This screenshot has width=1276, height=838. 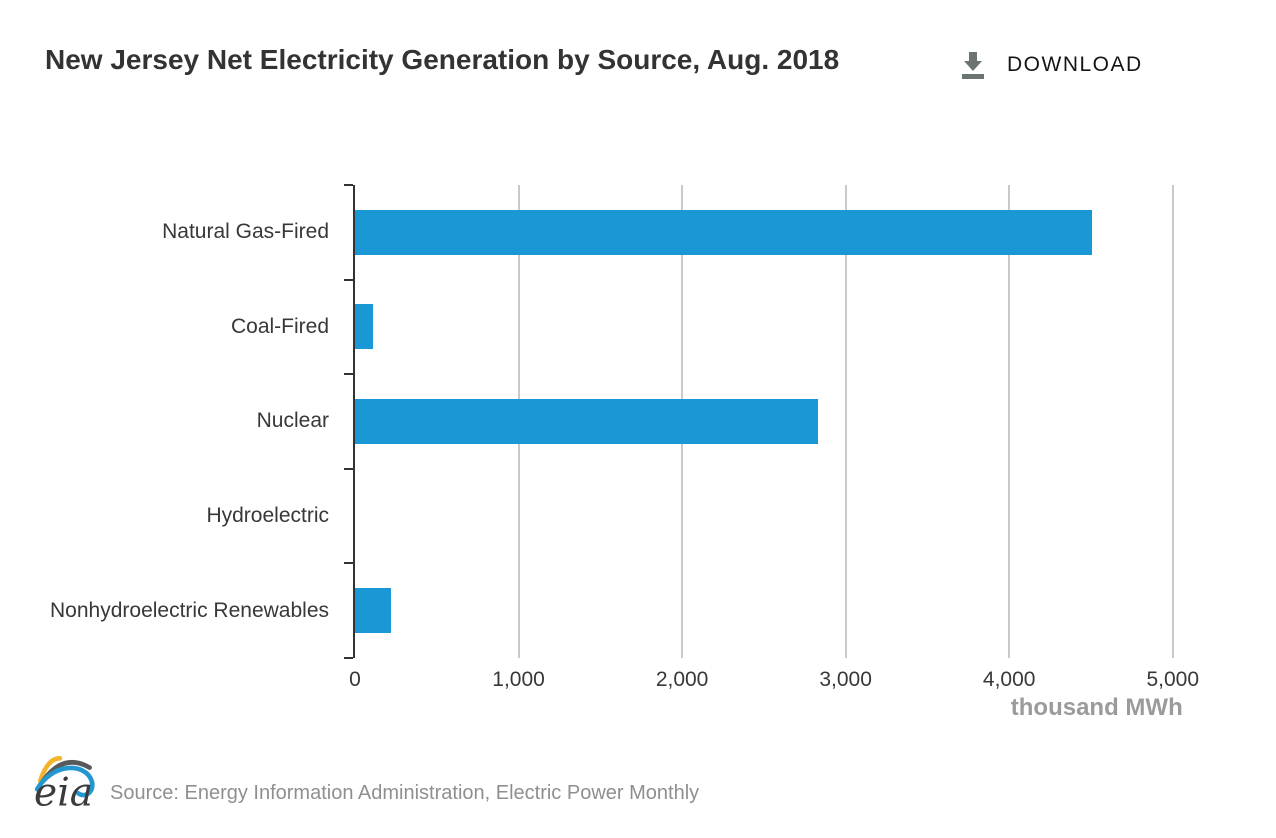 What do you see at coordinates (292, 421) in the screenshot?
I see `y-label-nuclear: Nuclear` at bounding box center [292, 421].